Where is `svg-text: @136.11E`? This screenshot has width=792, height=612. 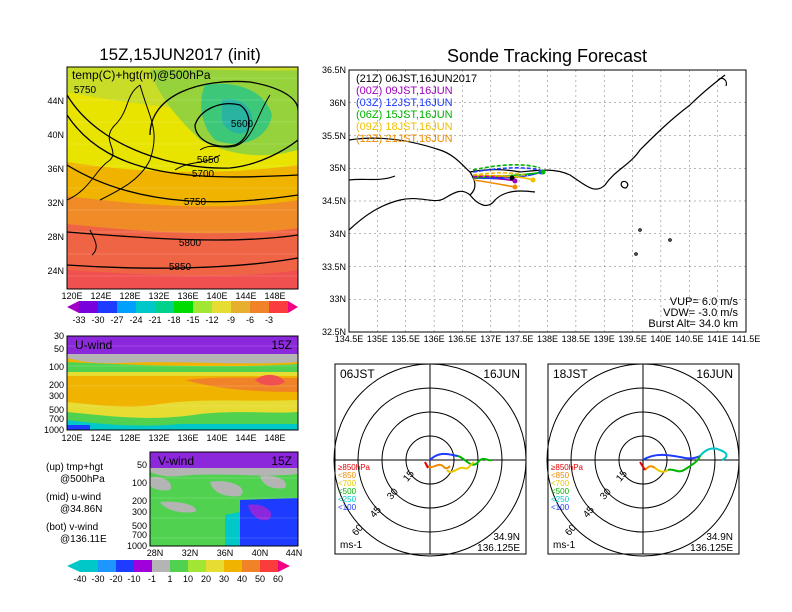
svg-text: @136.11E is located at coordinates (83, 539).